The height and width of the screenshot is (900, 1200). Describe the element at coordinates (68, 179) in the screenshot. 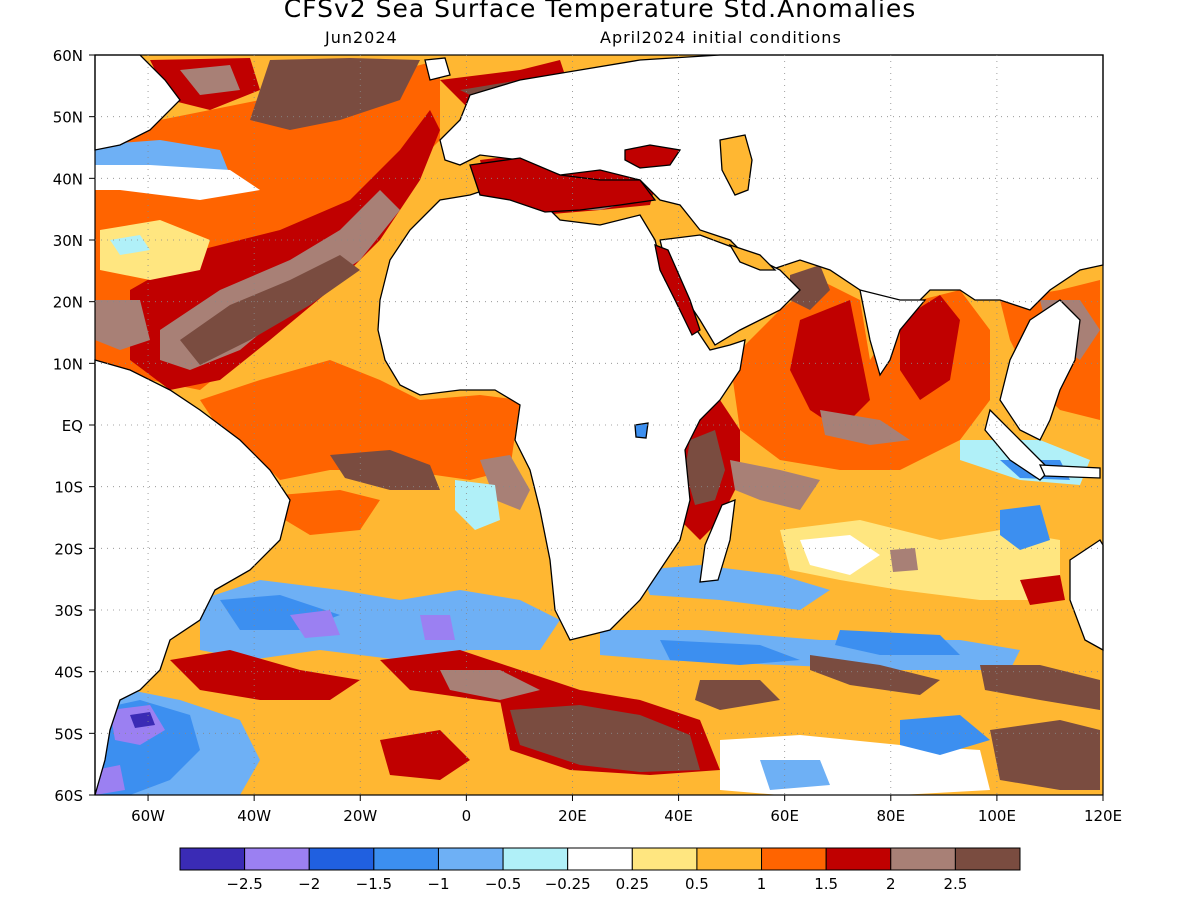

I see `lat-tick-label: 40N` at that location.